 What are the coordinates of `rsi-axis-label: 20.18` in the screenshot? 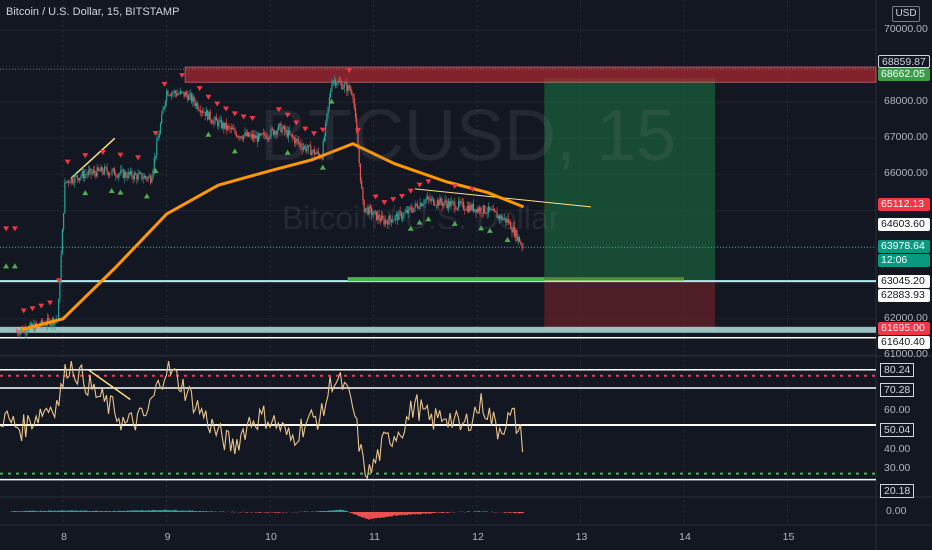 It's located at (897, 491).